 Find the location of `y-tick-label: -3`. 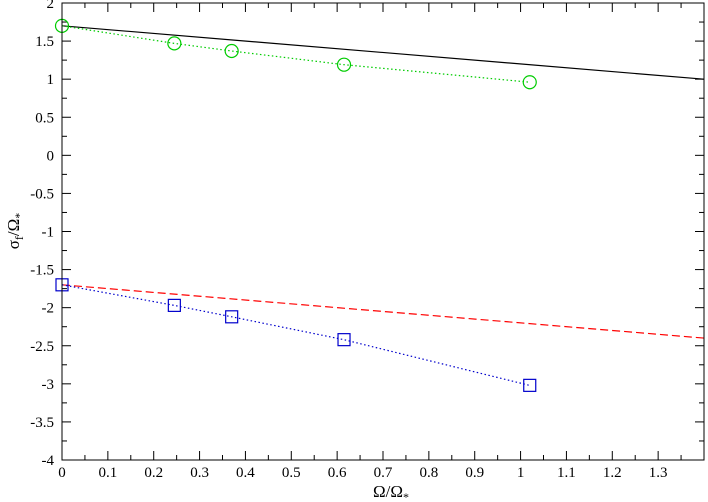

y-tick-label: -3 is located at coordinates (48, 385).